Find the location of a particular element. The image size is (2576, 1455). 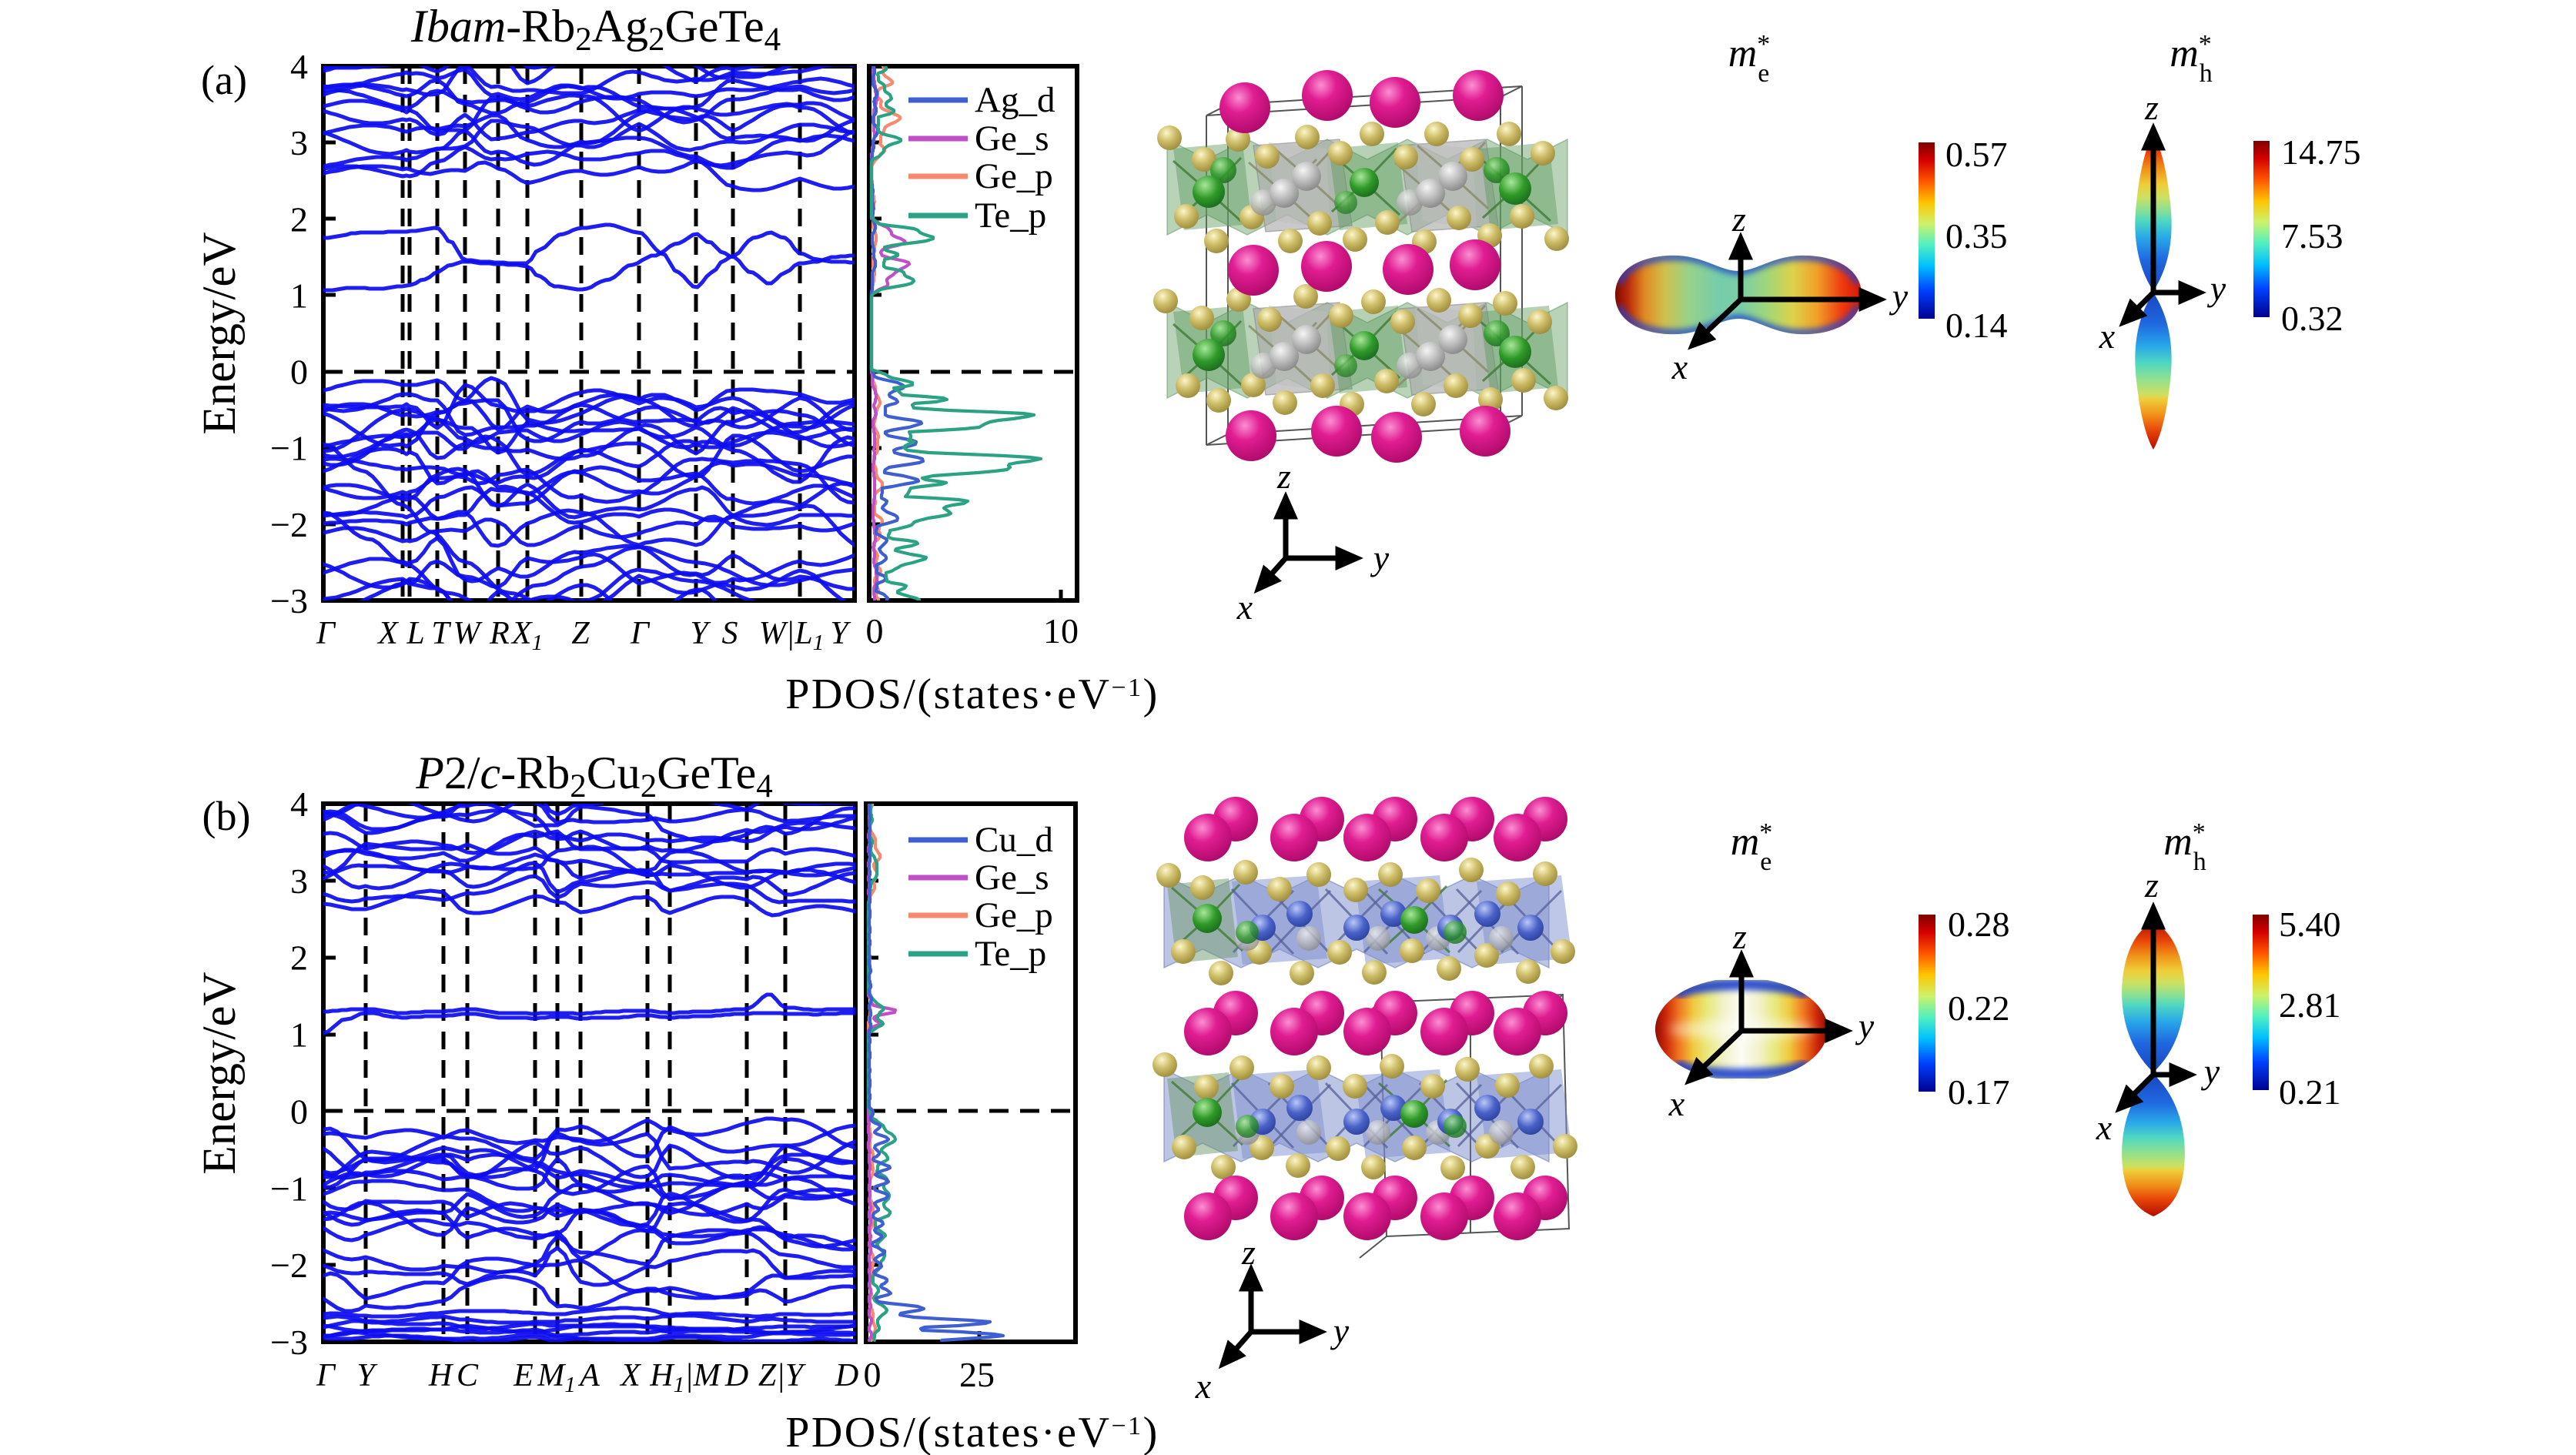

svg-text: E is located at coordinates (523, 1376).